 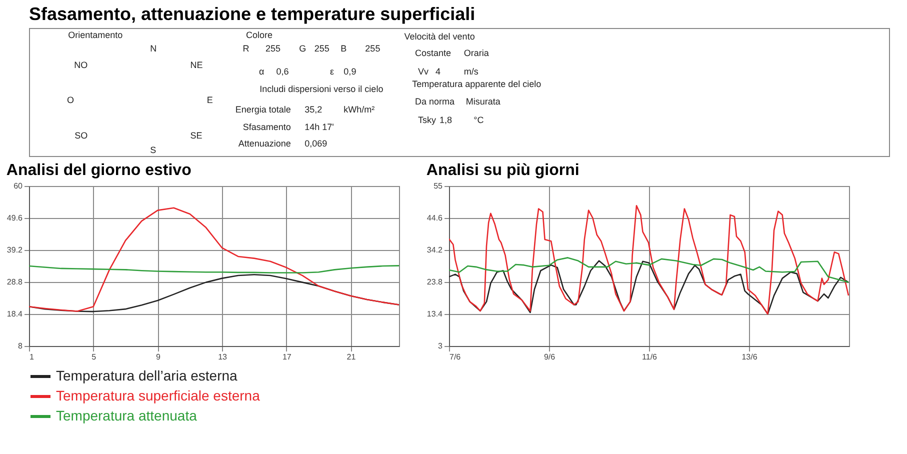 I want to click on text: 35,2, so click(x=313, y=109).